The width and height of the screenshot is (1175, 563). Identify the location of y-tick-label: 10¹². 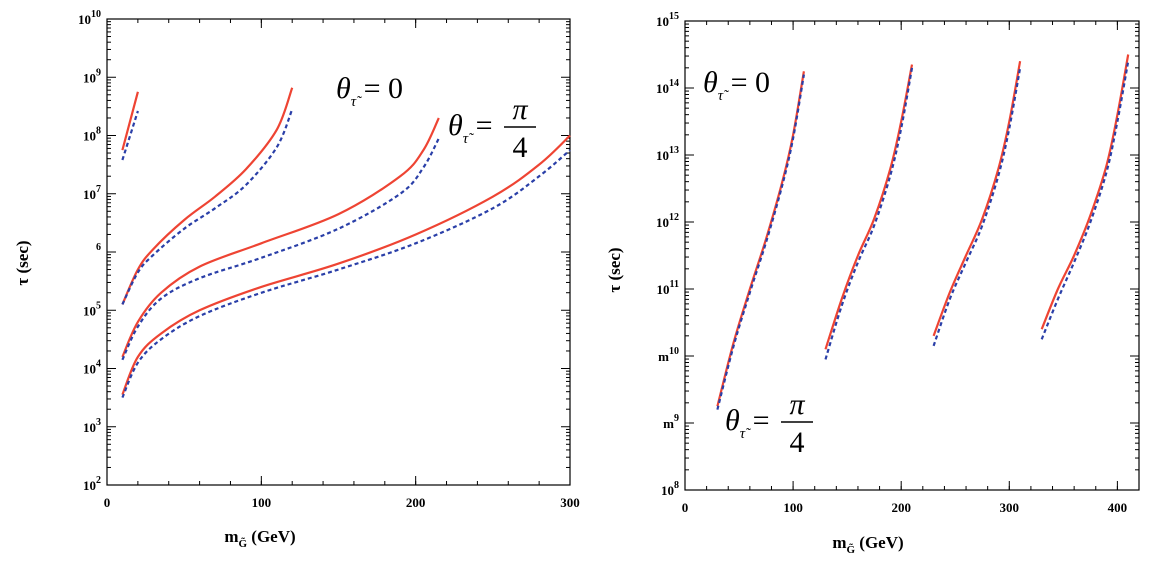
(667, 221).